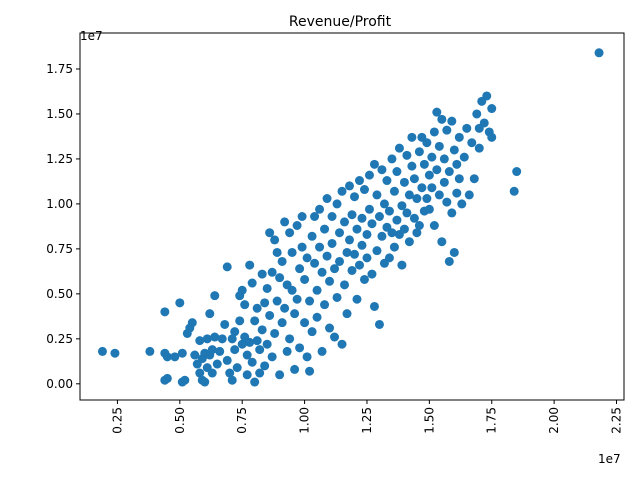  What do you see at coordinates (609, 459) in the screenshot?
I see `x-axis-offset-label: 1e7` at bounding box center [609, 459].